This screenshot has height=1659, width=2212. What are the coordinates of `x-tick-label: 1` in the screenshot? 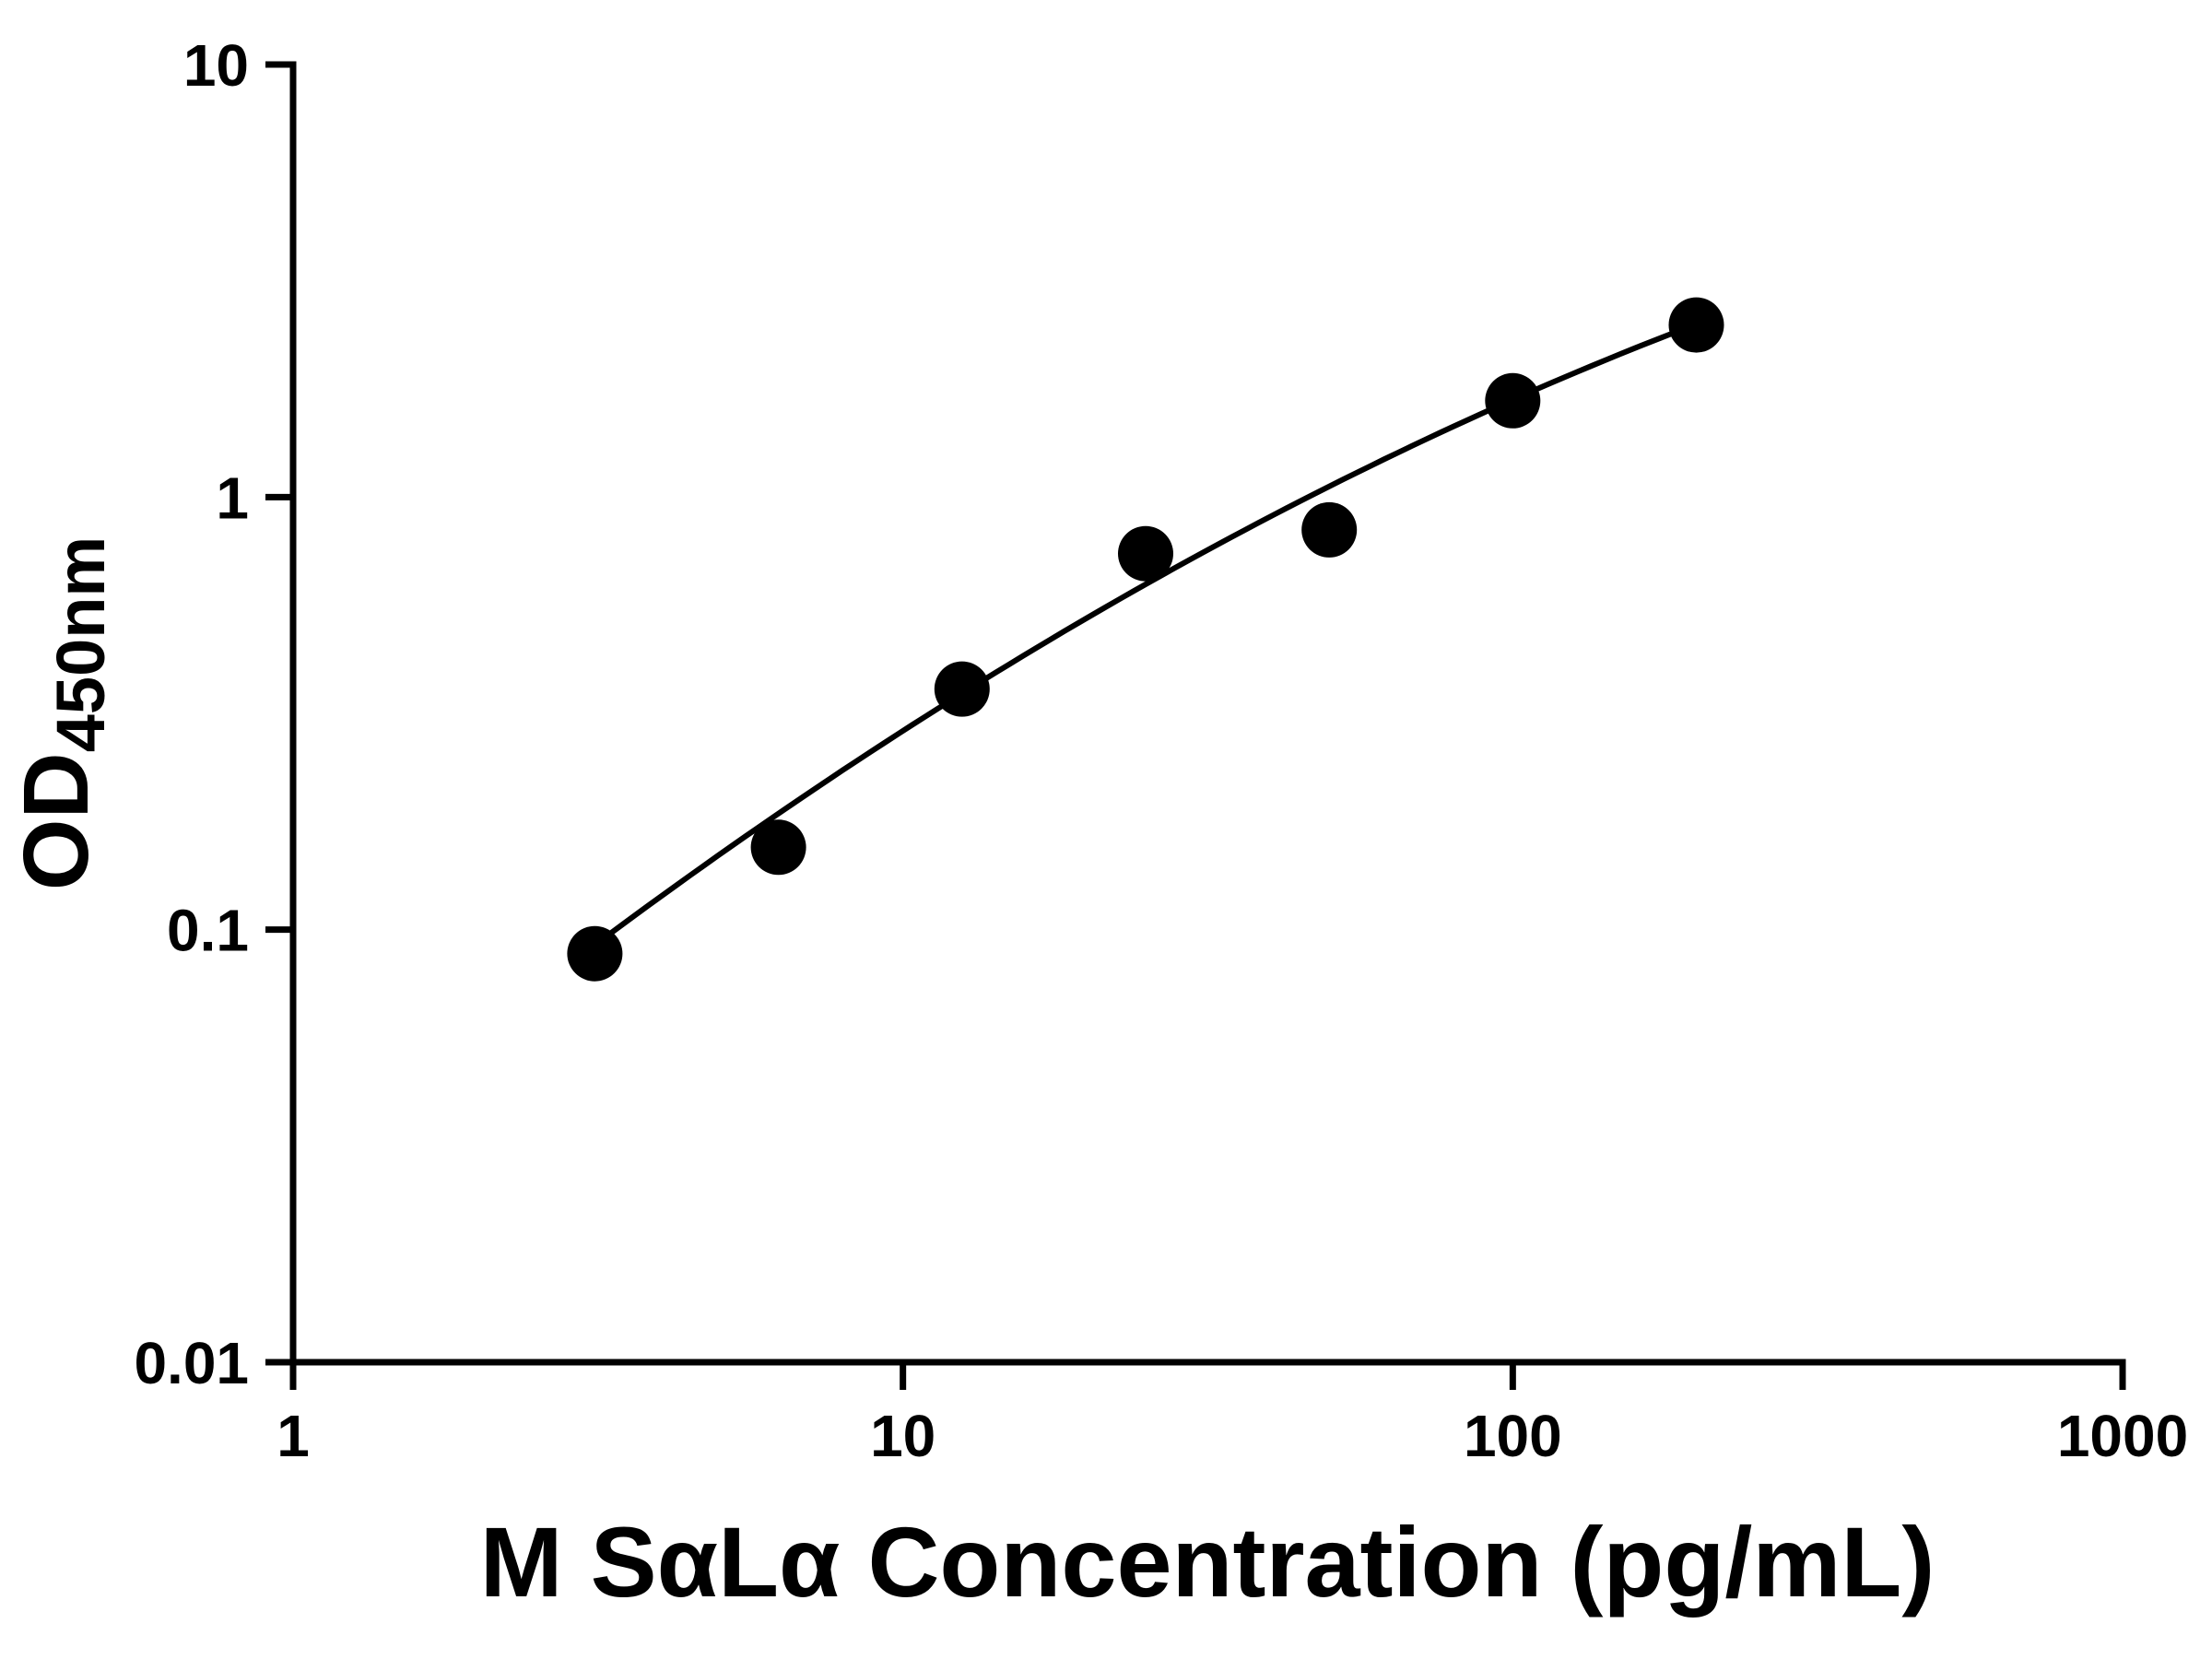 It's located at (293, 1436).